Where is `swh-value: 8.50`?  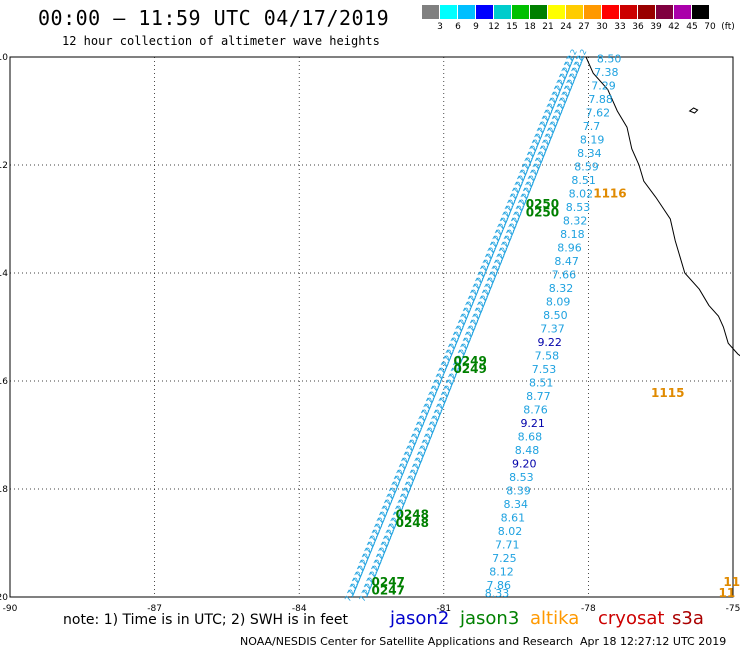 swh-value: 8.50 is located at coordinates (609, 58).